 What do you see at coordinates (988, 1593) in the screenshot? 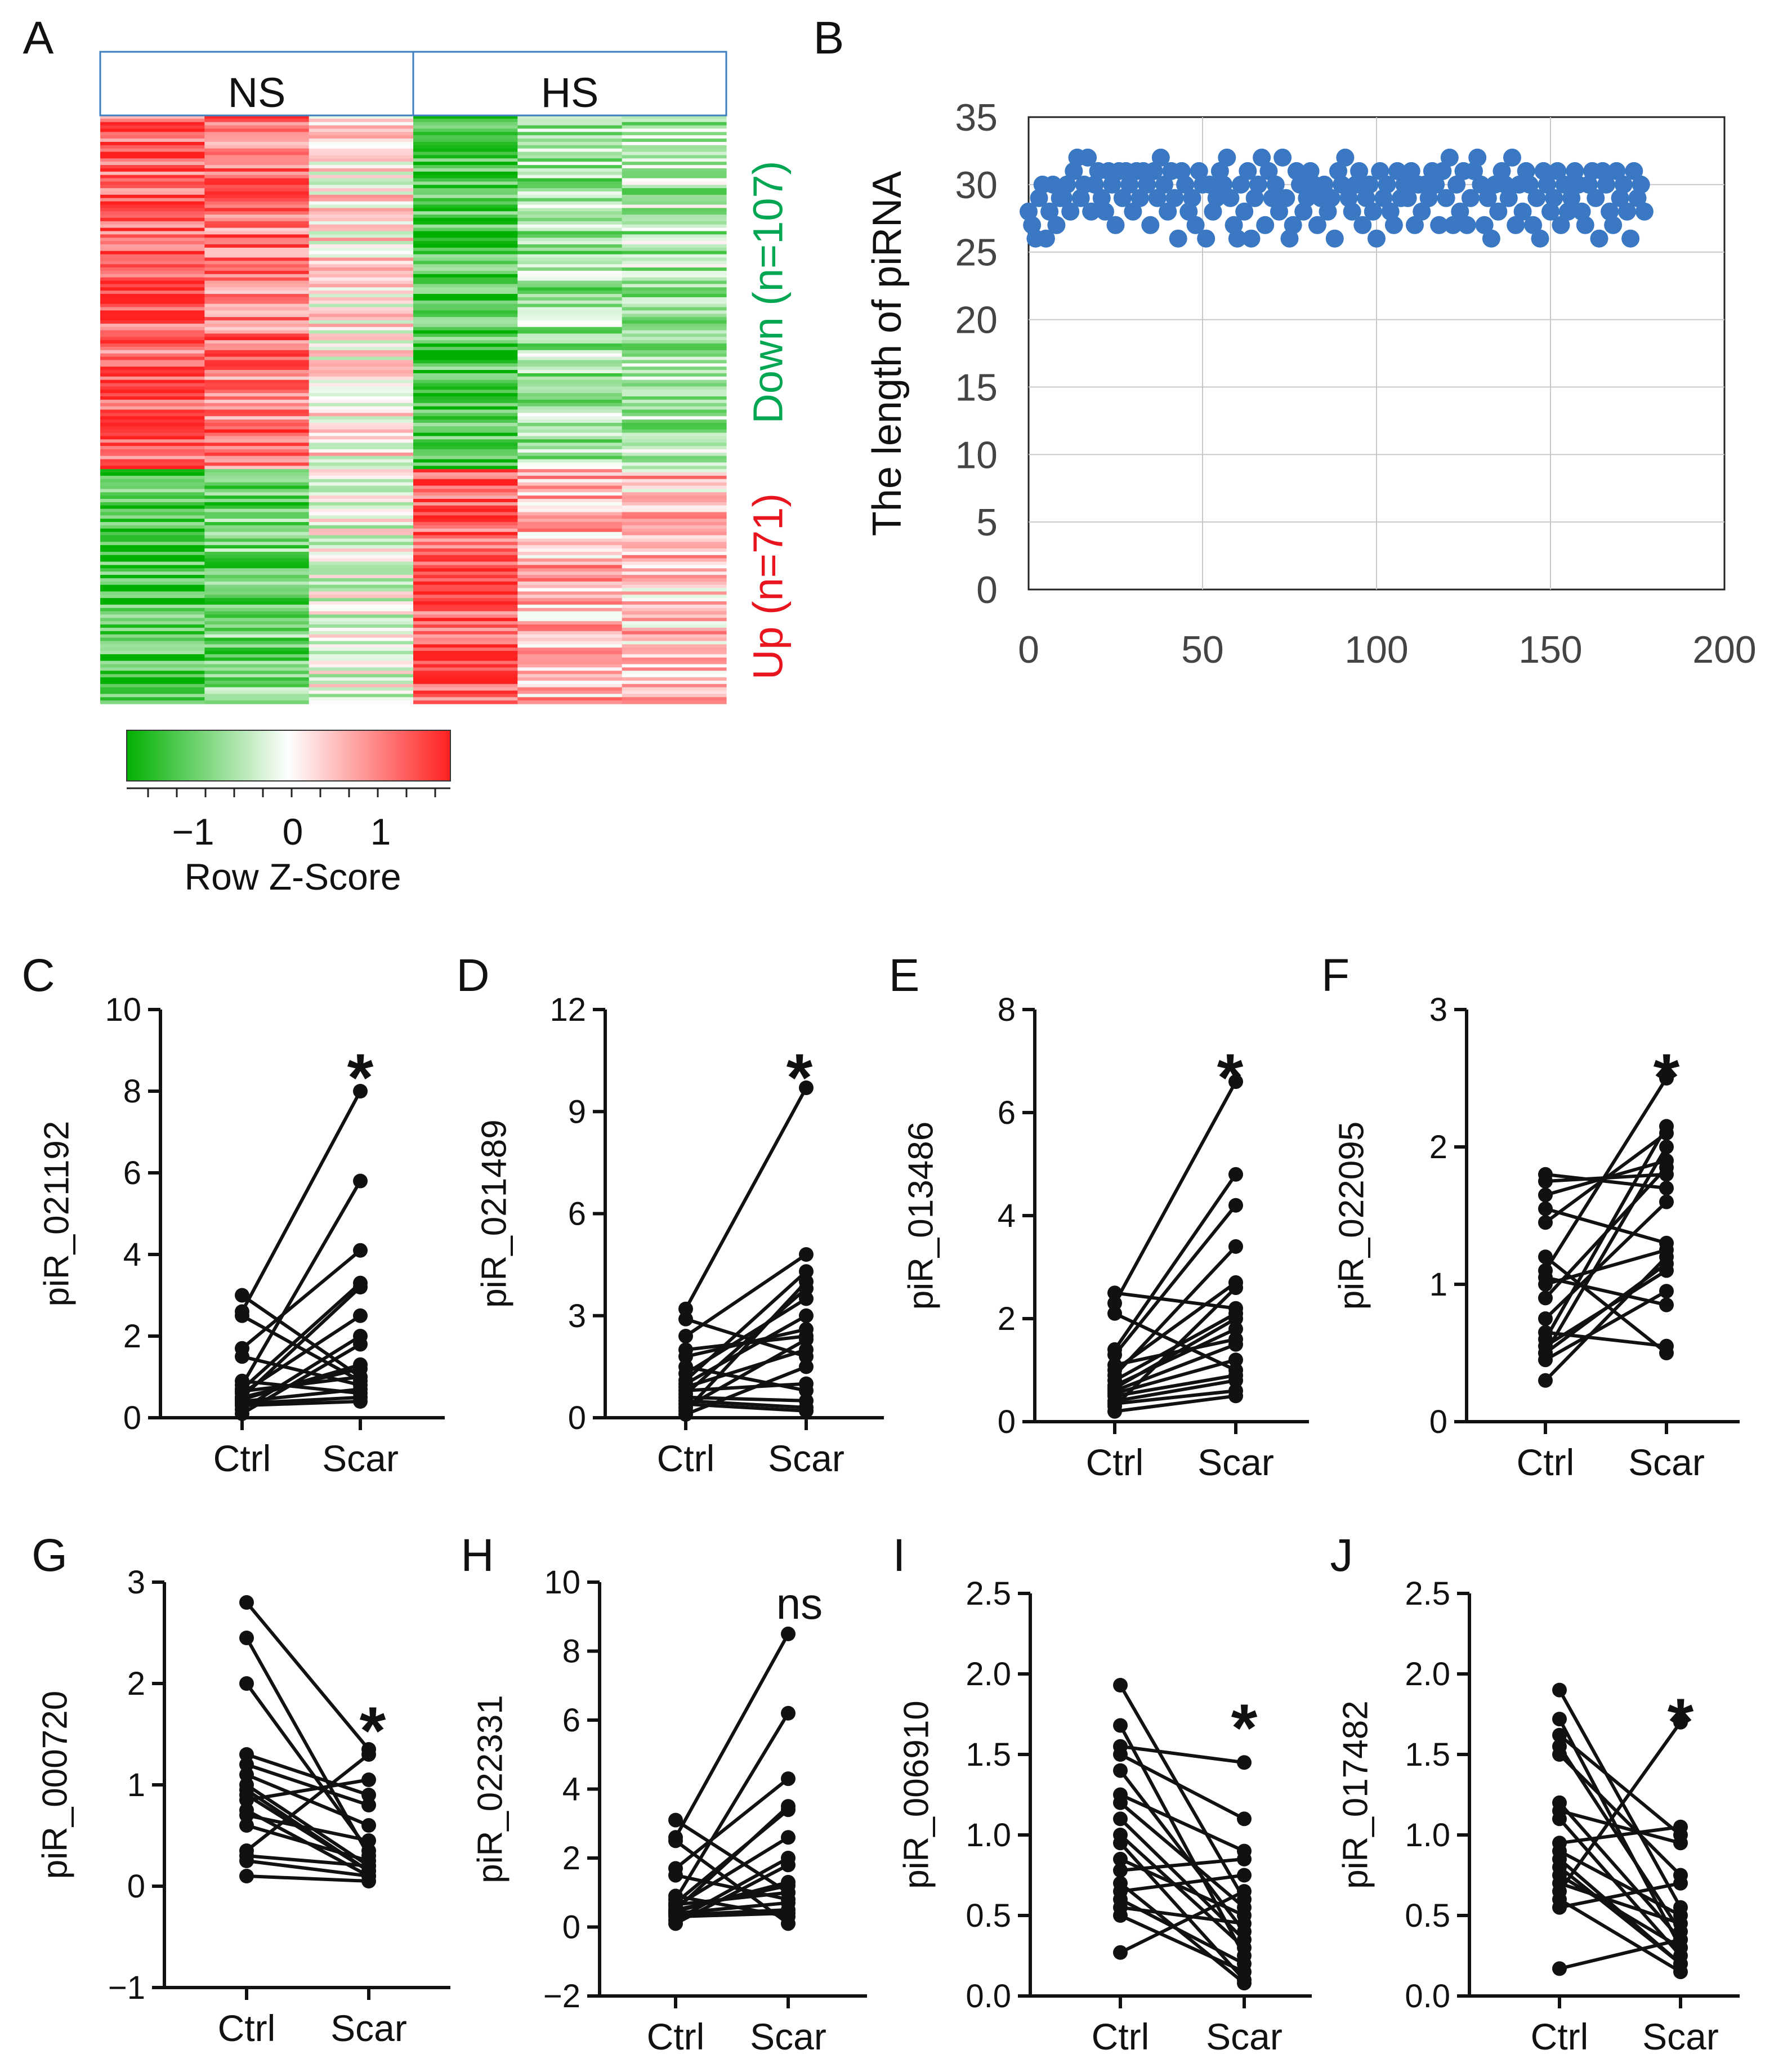
I see `y-tick-label: 2.5` at bounding box center [988, 1593].